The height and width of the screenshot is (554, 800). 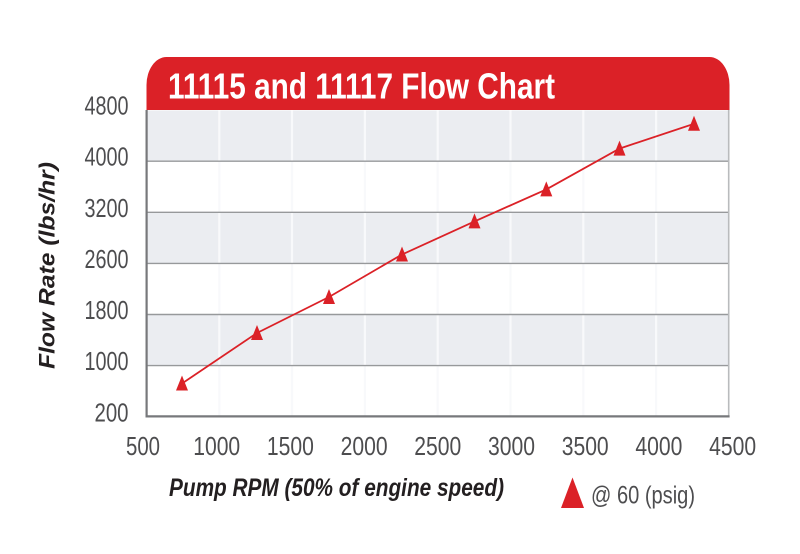 What do you see at coordinates (107, 259) in the screenshot?
I see `svg-text: 2600` at bounding box center [107, 259].